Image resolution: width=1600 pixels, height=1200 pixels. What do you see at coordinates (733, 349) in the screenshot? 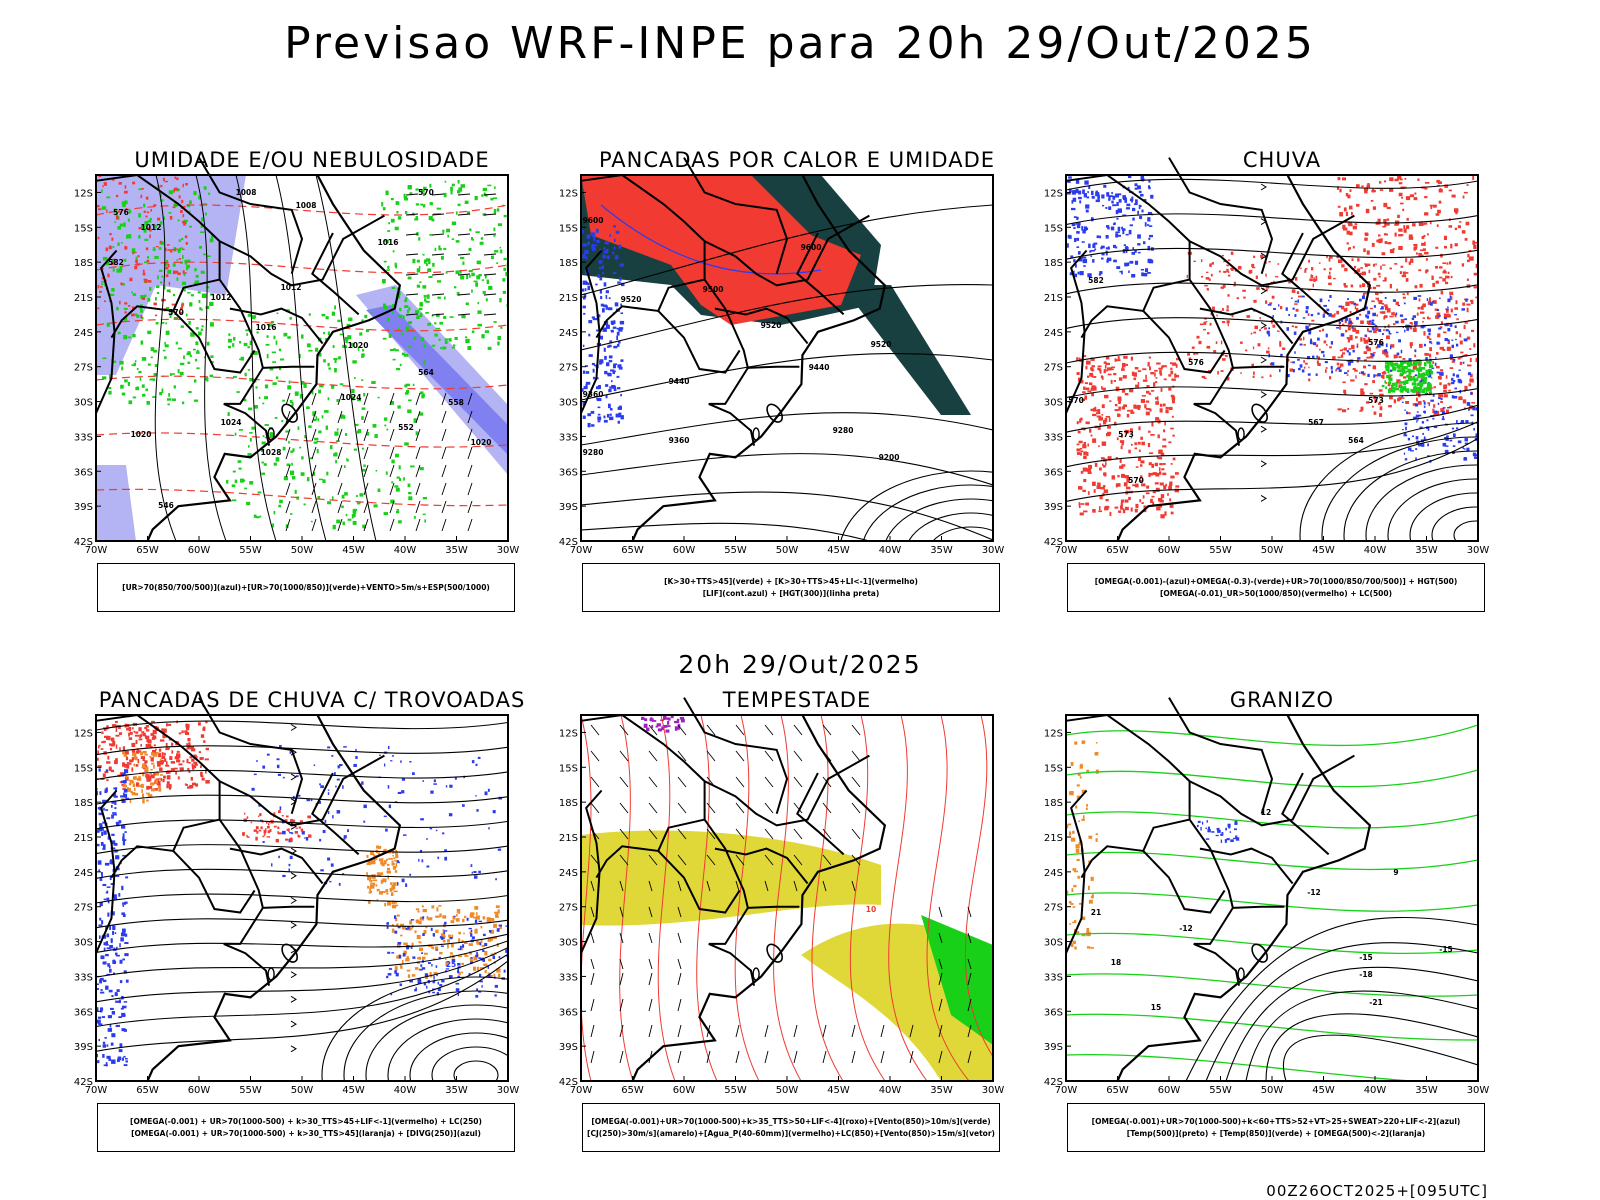
I see `geography` at bounding box center [733, 349].